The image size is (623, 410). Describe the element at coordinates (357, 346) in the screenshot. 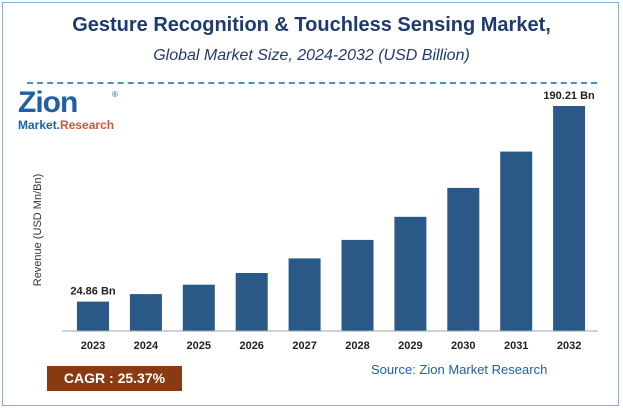

I see `x-tick-2028: 2028` at that location.